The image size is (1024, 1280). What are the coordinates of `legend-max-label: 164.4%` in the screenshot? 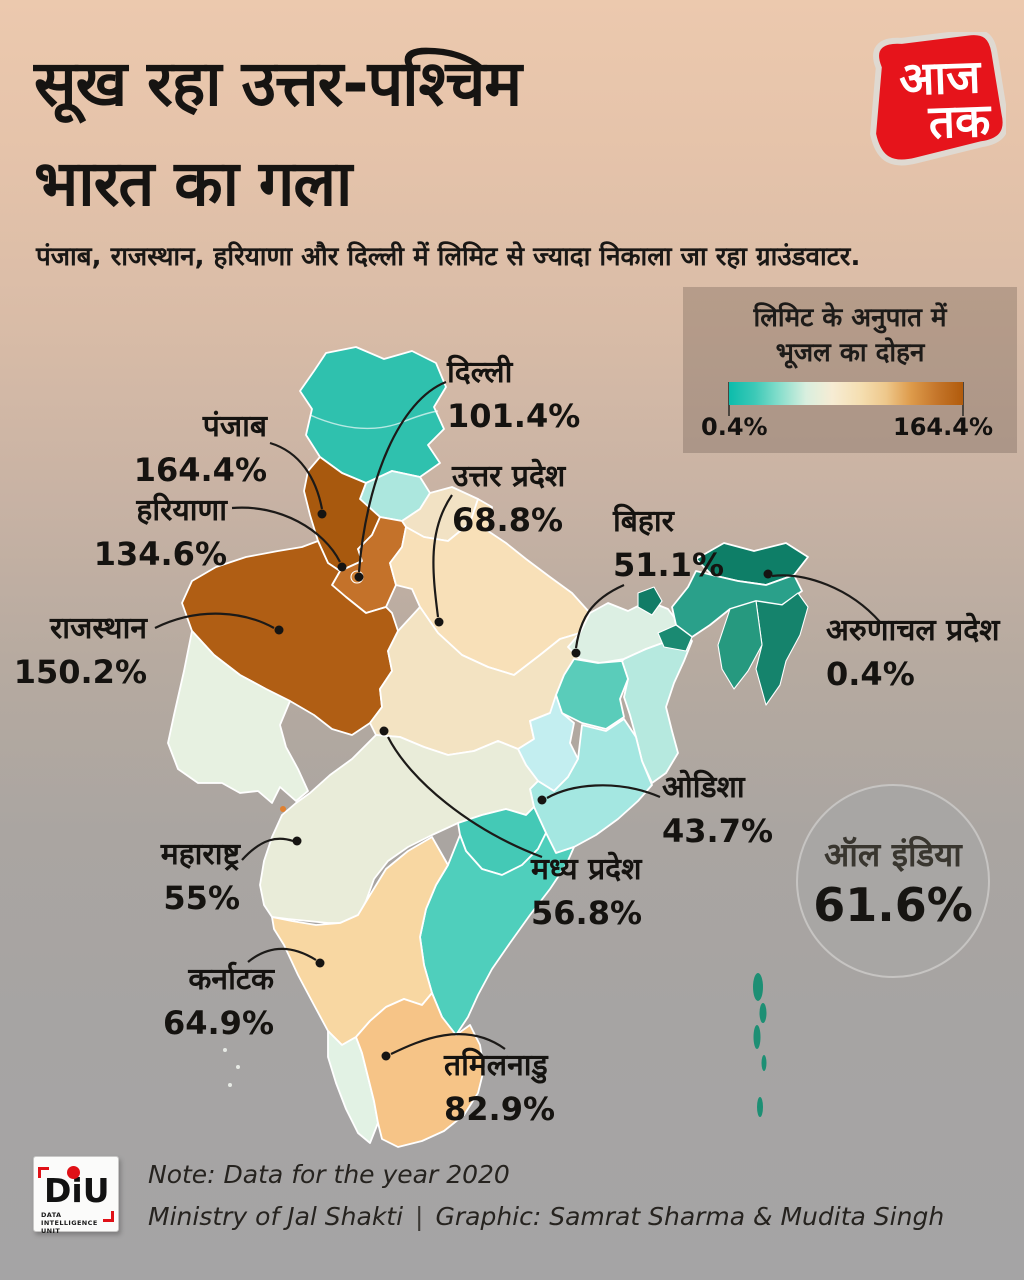 It's located at (943, 427).